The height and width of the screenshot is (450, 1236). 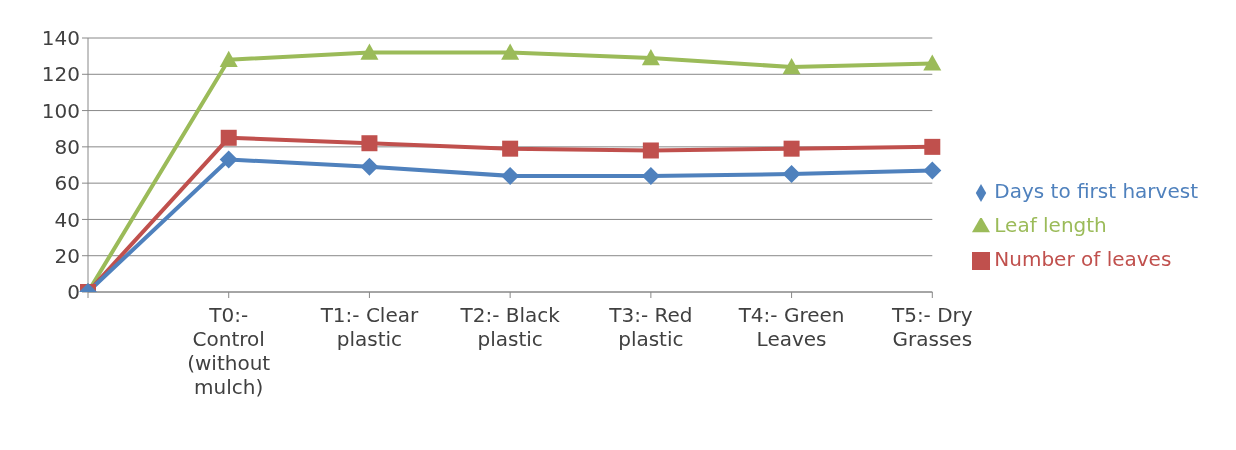 What do you see at coordinates (73, 292) in the screenshot?
I see `y-tick-label: 0` at bounding box center [73, 292].